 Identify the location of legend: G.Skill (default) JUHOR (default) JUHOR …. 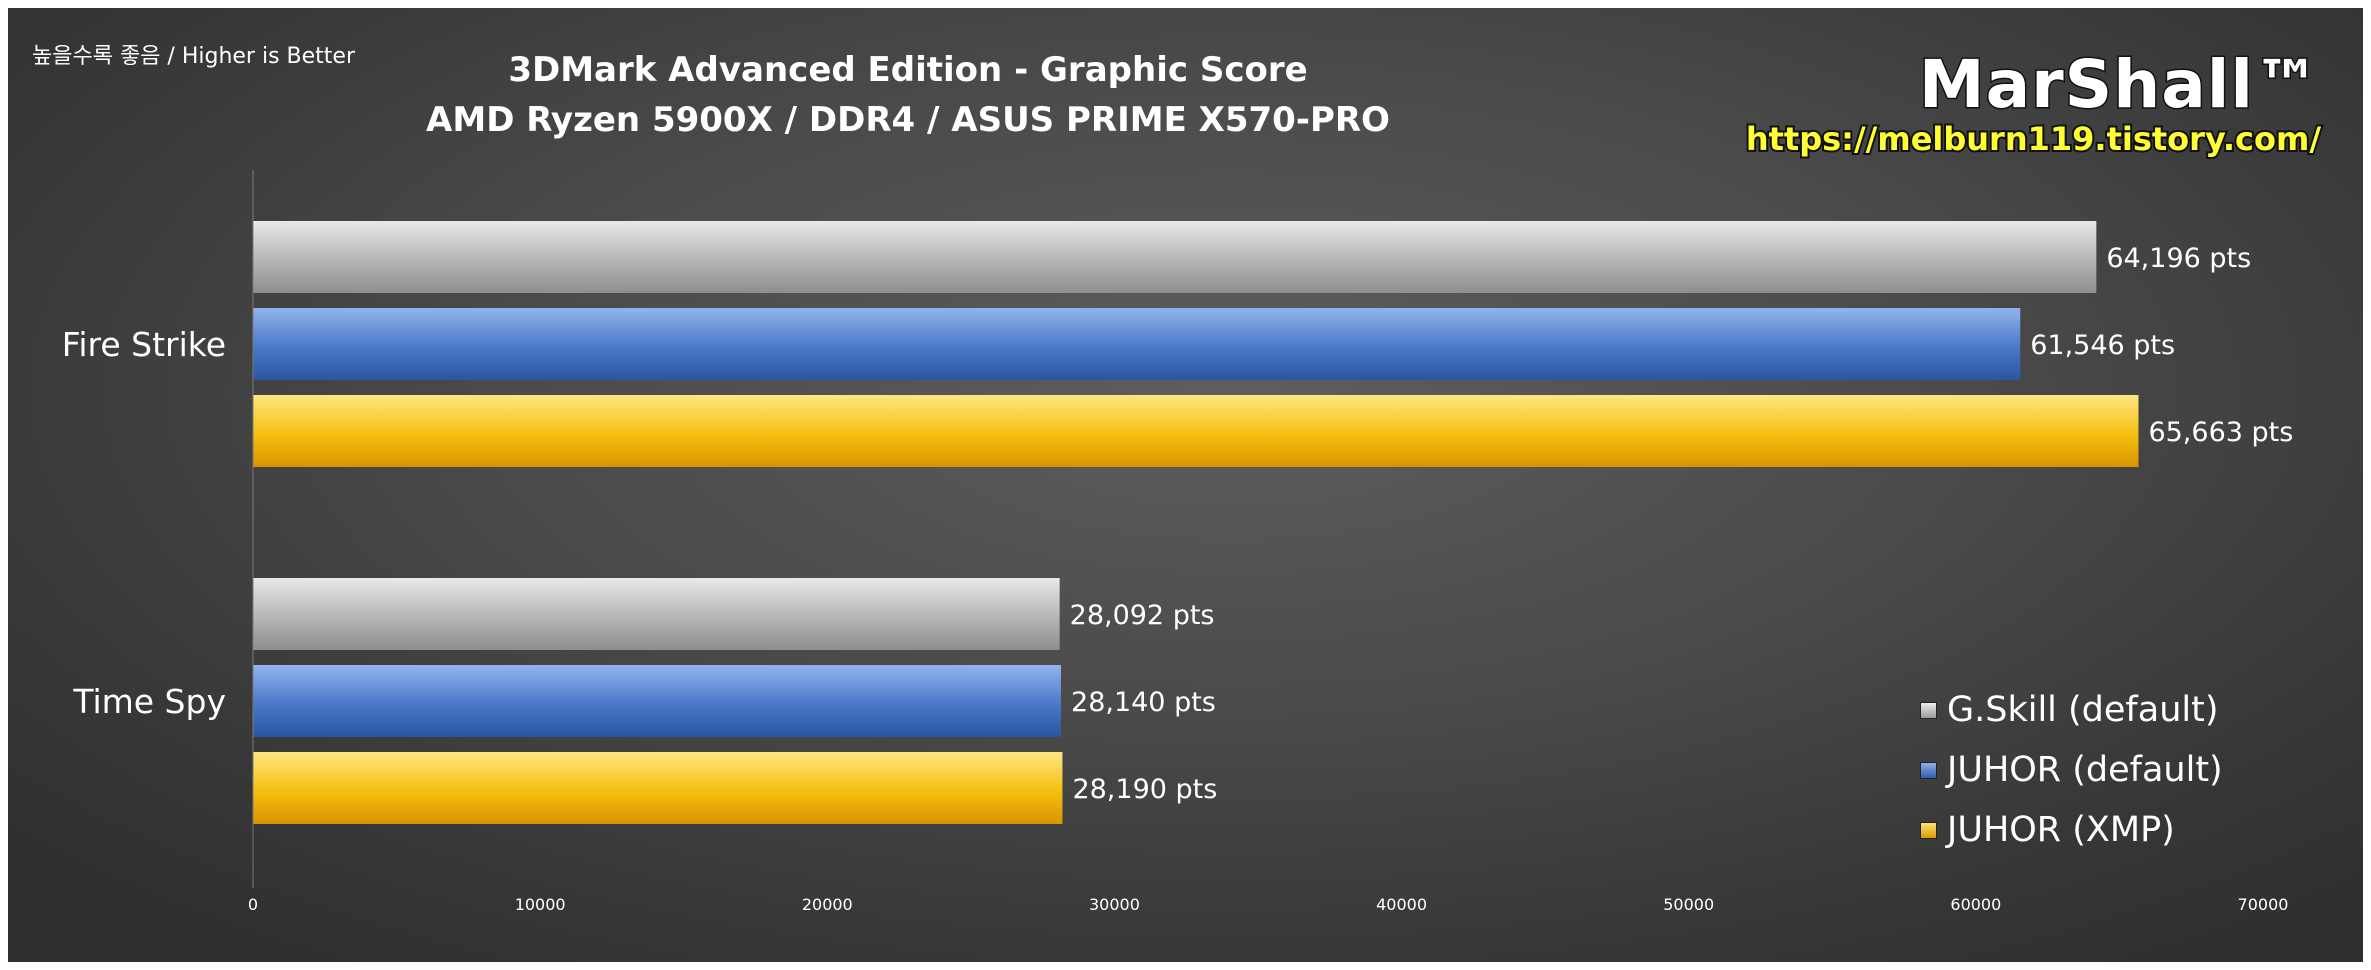
(2071, 770).